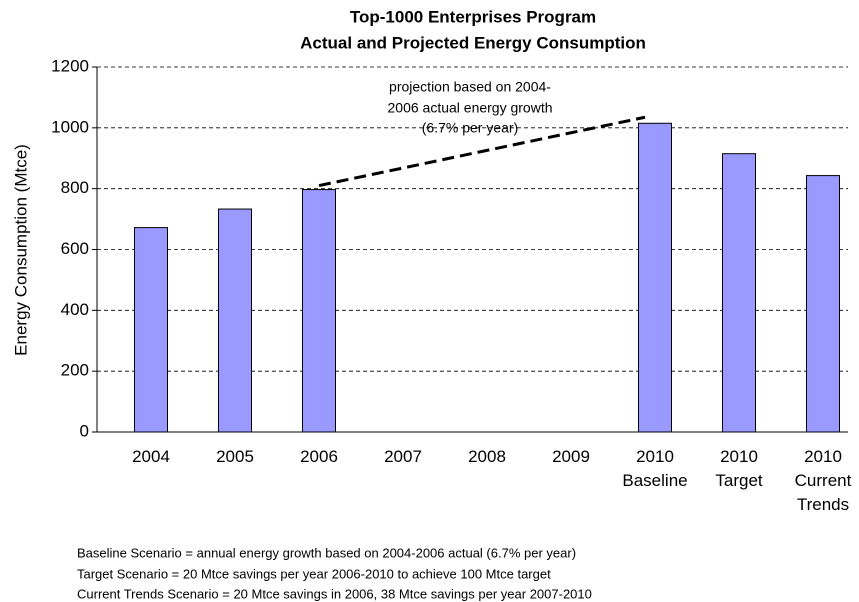  Describe the element at coordinates (403, 456) in the screenshot. I see `x-tick-label: 2007` at that location.